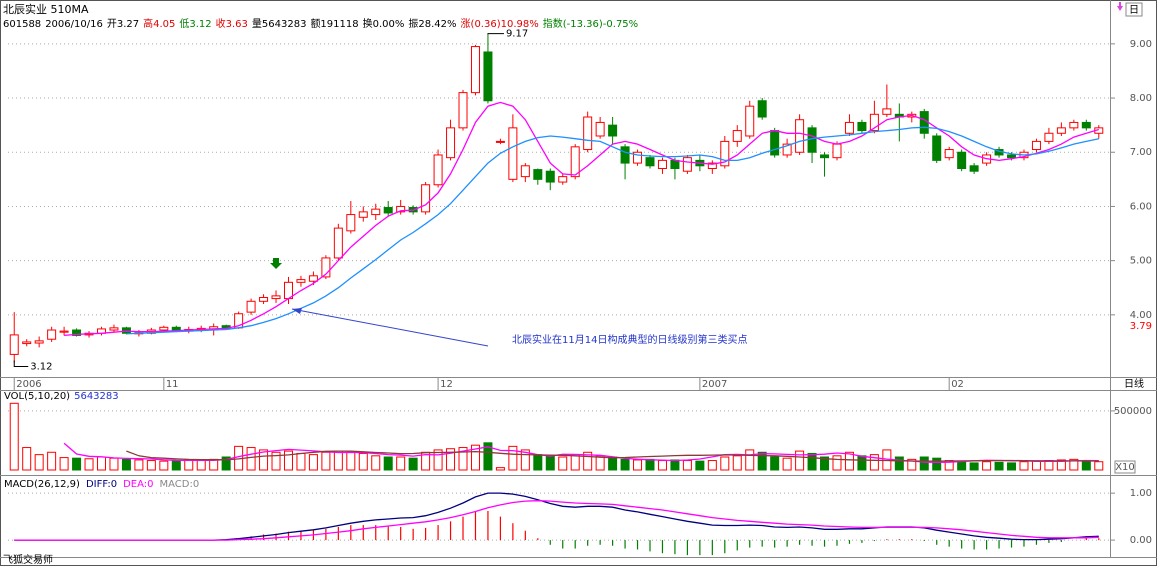  I want to click on period-button, so click(1134, 9).